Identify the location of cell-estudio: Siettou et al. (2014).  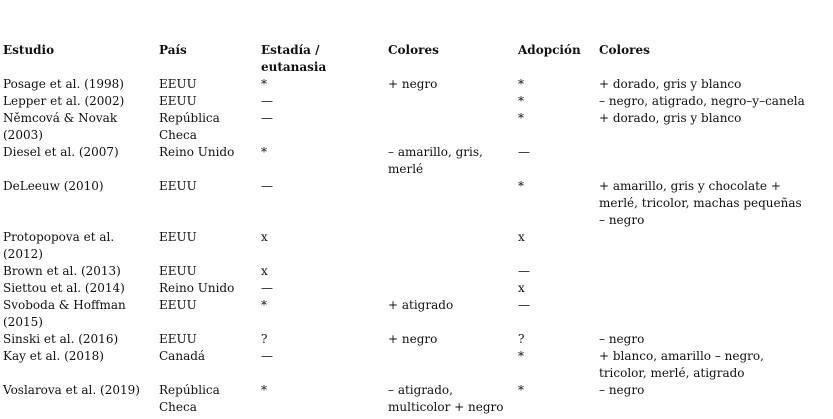
(64, 288).